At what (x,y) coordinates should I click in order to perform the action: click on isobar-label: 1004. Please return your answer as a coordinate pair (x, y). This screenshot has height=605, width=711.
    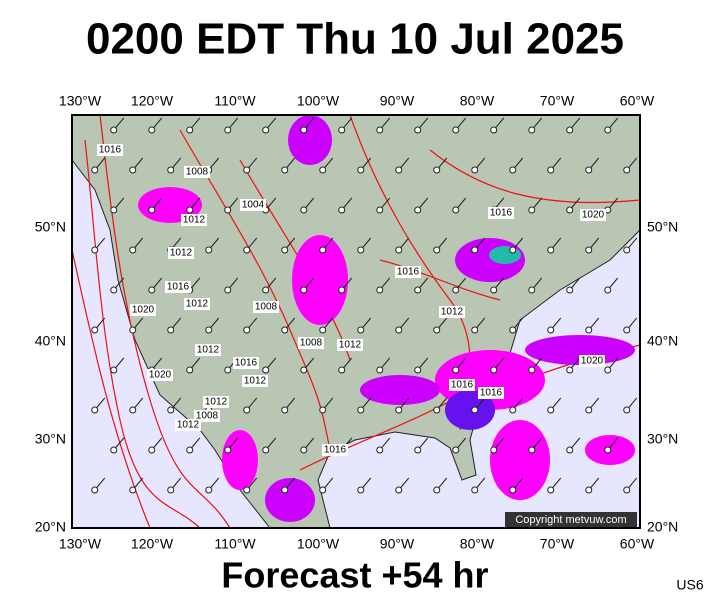
    Looking at the image, I should click on (253, 205).